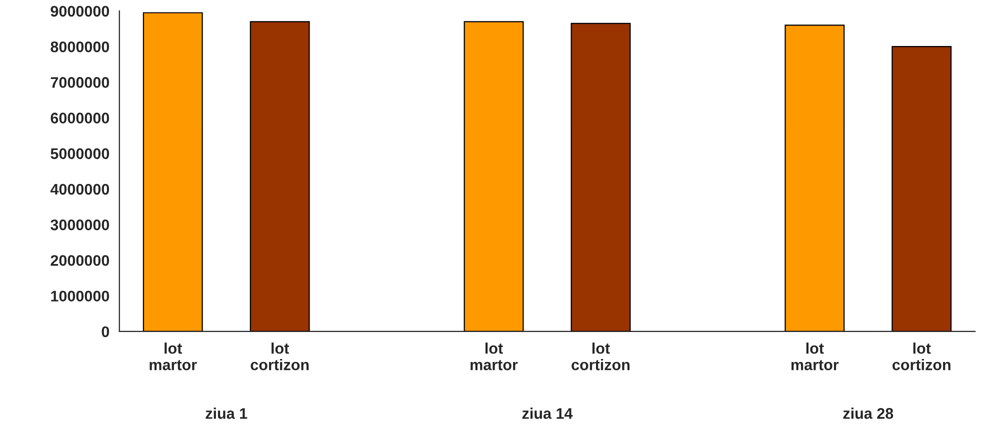  Describe the element at coordinates (80, 224) in the screenshot. I see `y-tick-label: 3000000` at that location.